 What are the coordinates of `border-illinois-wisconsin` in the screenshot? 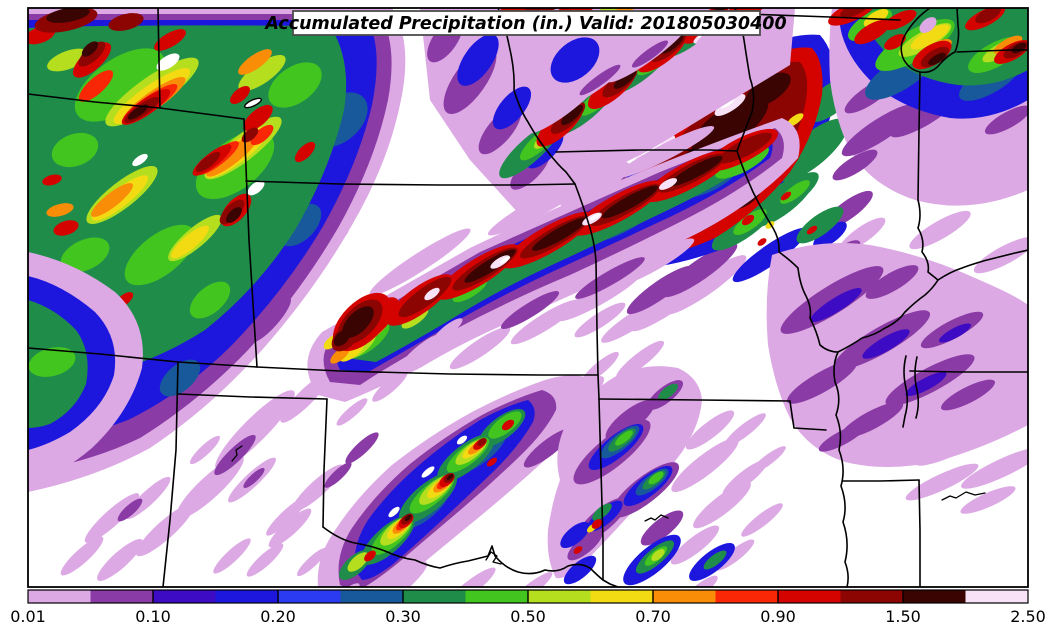 It's located at (822, 17).